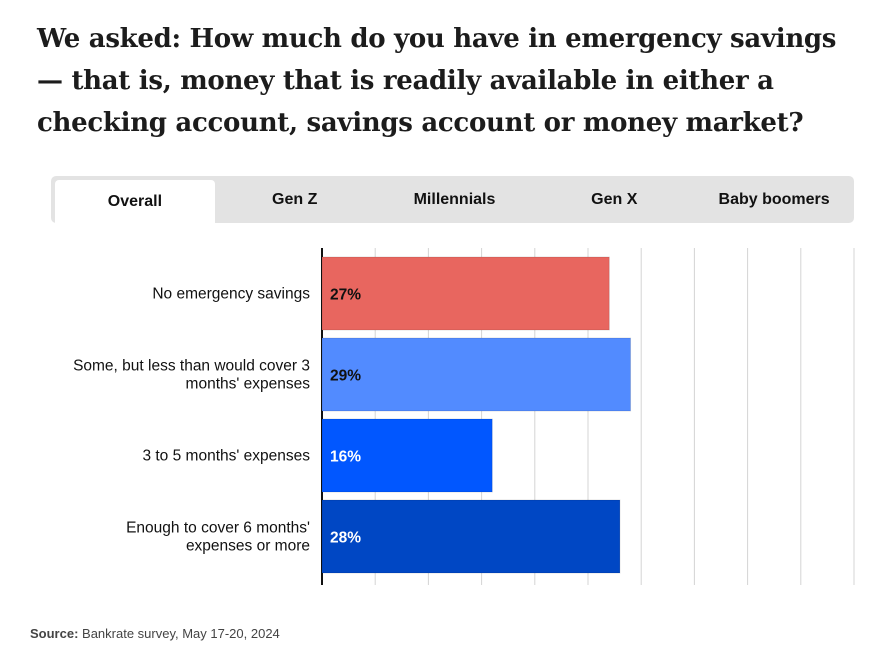  What do you see at coordinates (345, 457) in the screenshot?
I see `data-label: 16%` at bounding box center [345, 457].